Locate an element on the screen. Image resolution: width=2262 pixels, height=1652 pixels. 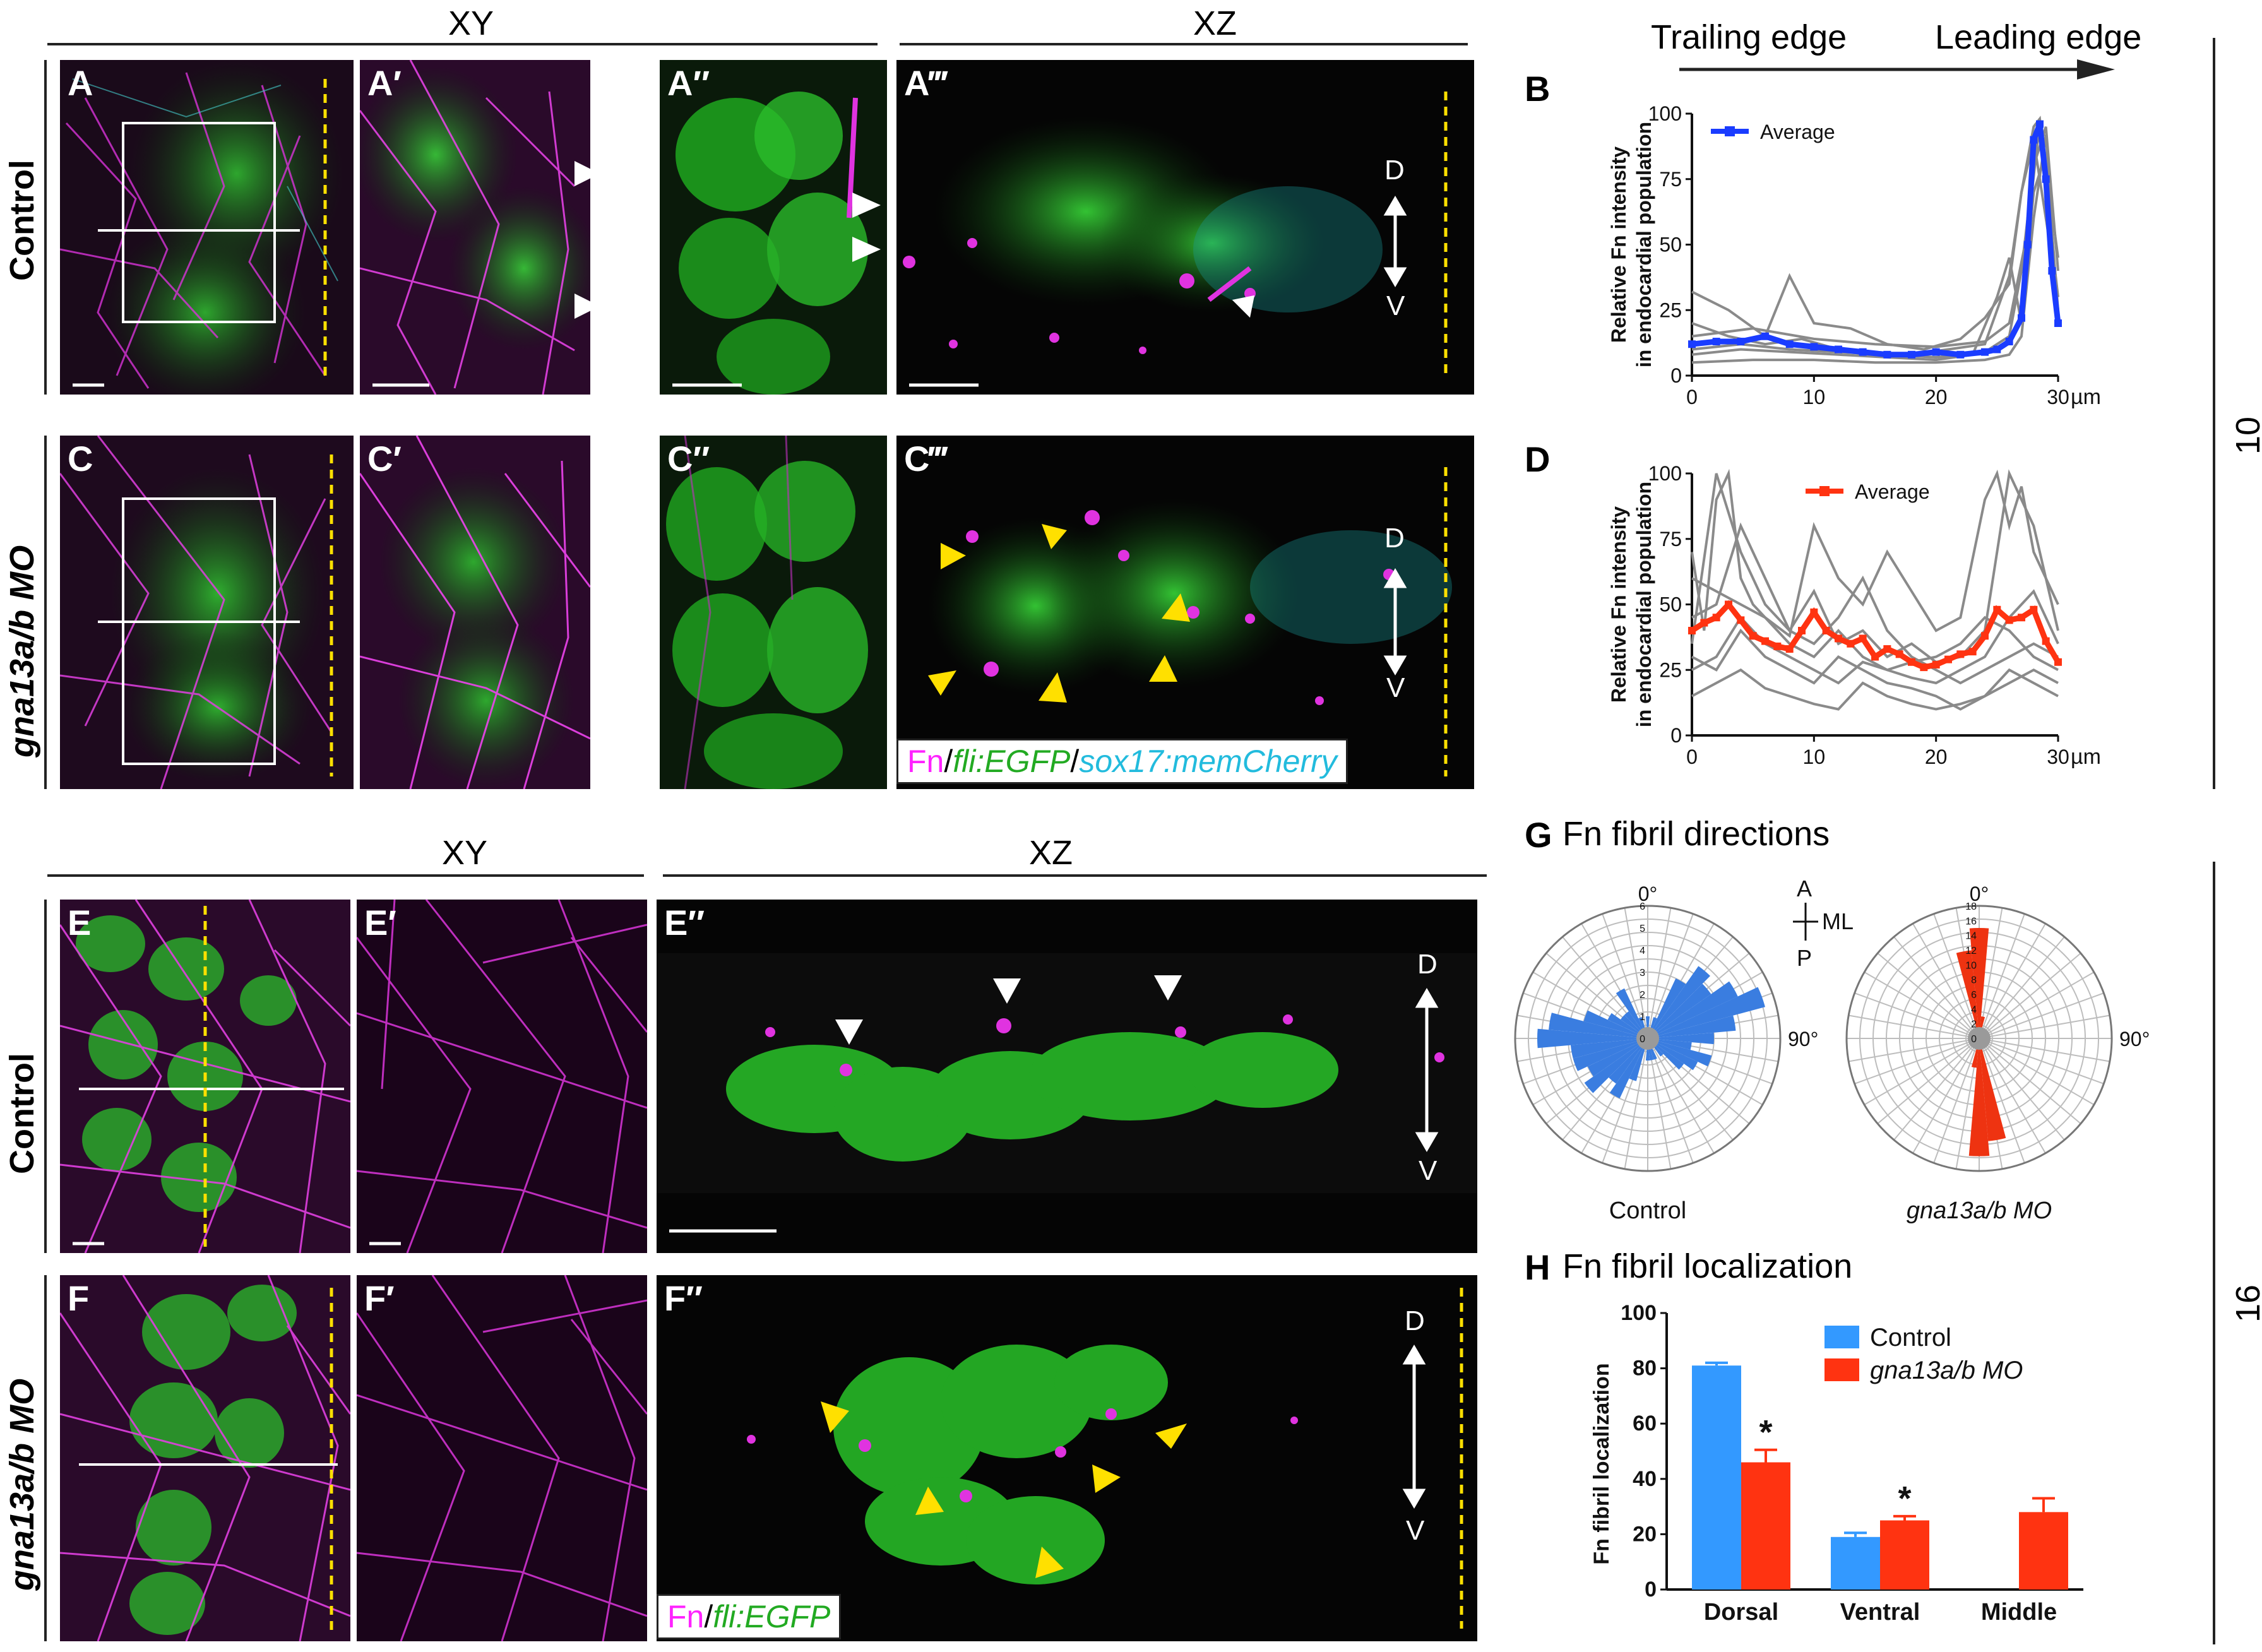
legend-fli: fli:EGFP is located at coordinates (772, 1616).